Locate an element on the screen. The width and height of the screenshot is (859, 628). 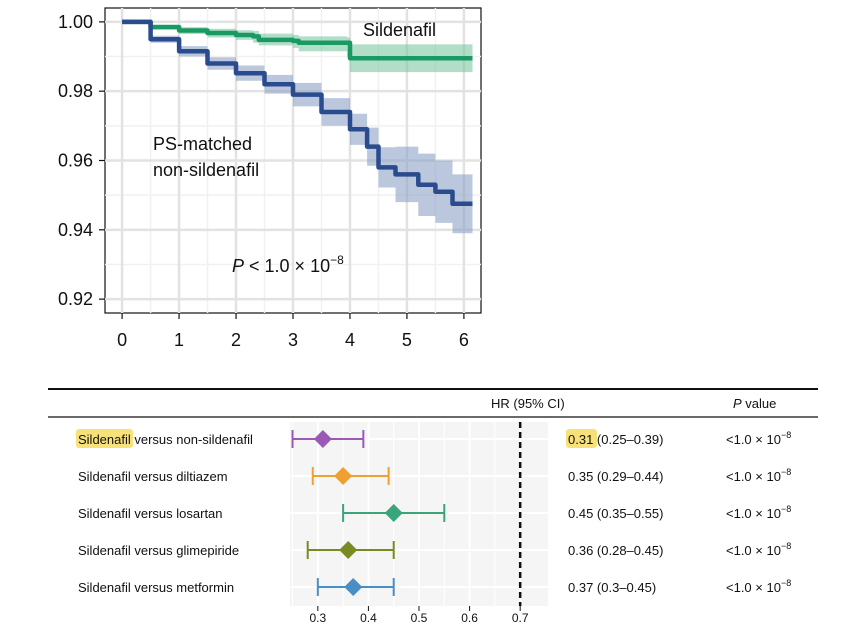
forest-row-label-text: Sildenafil versus losartan is located at coordinates (150, 513).